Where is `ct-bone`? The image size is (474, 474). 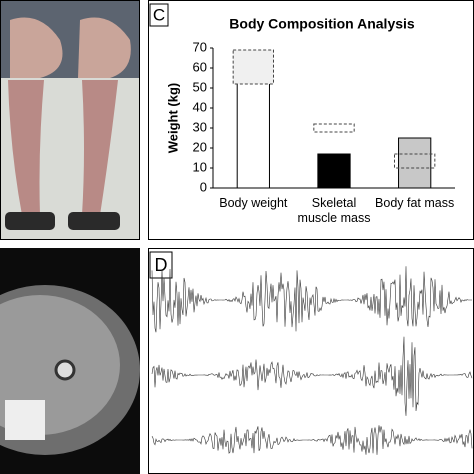 ct-bone is located at coordinates (25, 420).